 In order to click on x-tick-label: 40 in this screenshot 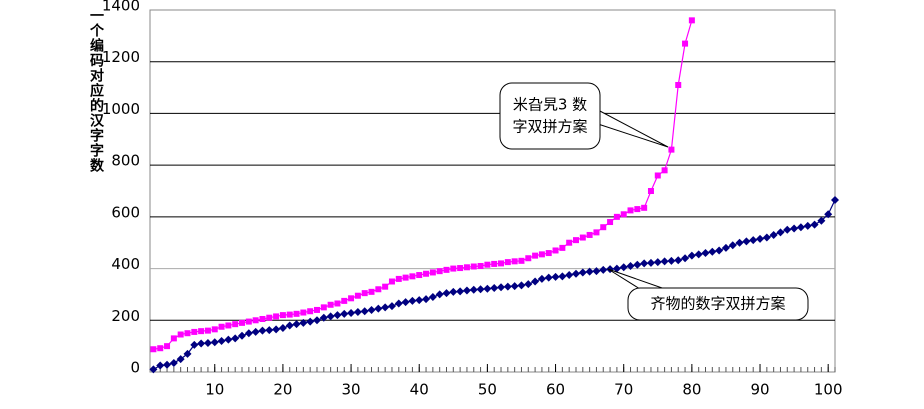, I will do `click(419, 390)`.